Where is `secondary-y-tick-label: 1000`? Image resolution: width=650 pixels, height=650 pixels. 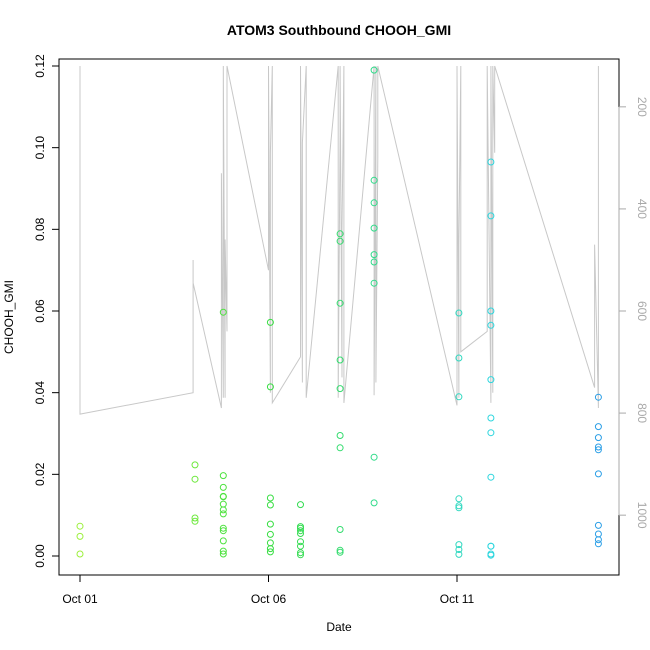 secondary-y-tick-label: 1000 is located at coordinates (642, 515).